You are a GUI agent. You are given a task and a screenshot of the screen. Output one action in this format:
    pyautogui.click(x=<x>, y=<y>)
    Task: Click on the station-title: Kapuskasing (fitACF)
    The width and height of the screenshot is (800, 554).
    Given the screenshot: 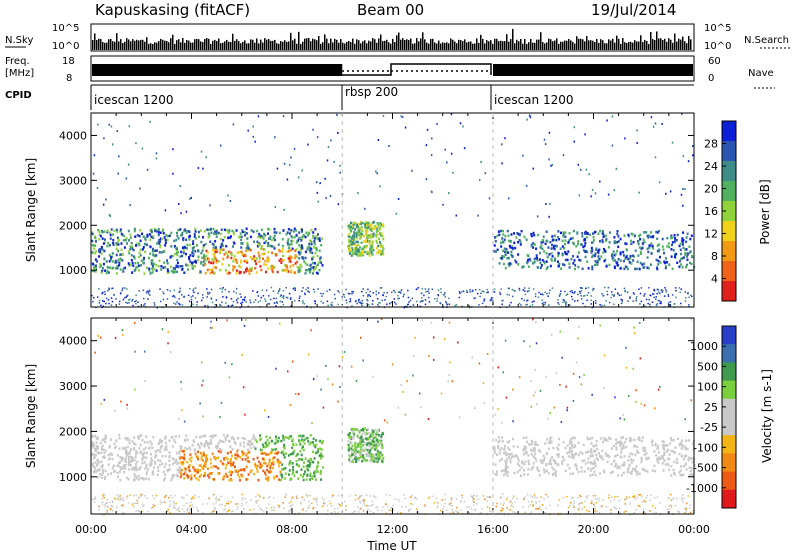 What is the action you would take?
    pyautogui.click(x=172, y=10)
    